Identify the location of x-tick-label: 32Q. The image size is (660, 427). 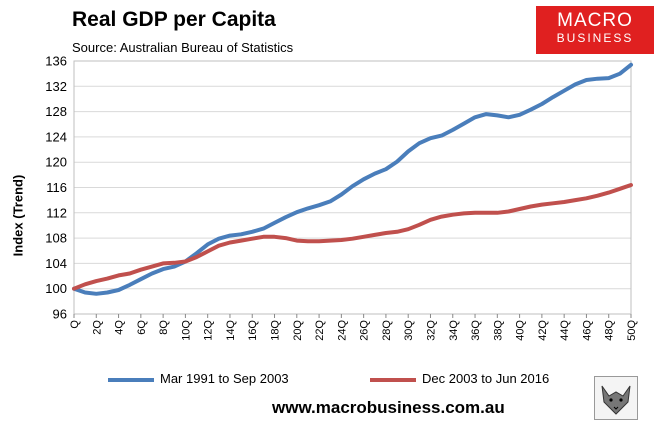
(431, 330).